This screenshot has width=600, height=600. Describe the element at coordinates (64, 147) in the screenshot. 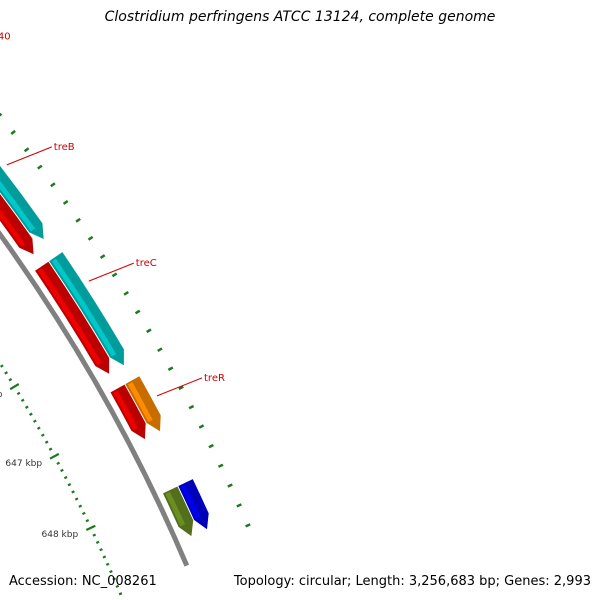

I see `gene-label: treB` at that location.